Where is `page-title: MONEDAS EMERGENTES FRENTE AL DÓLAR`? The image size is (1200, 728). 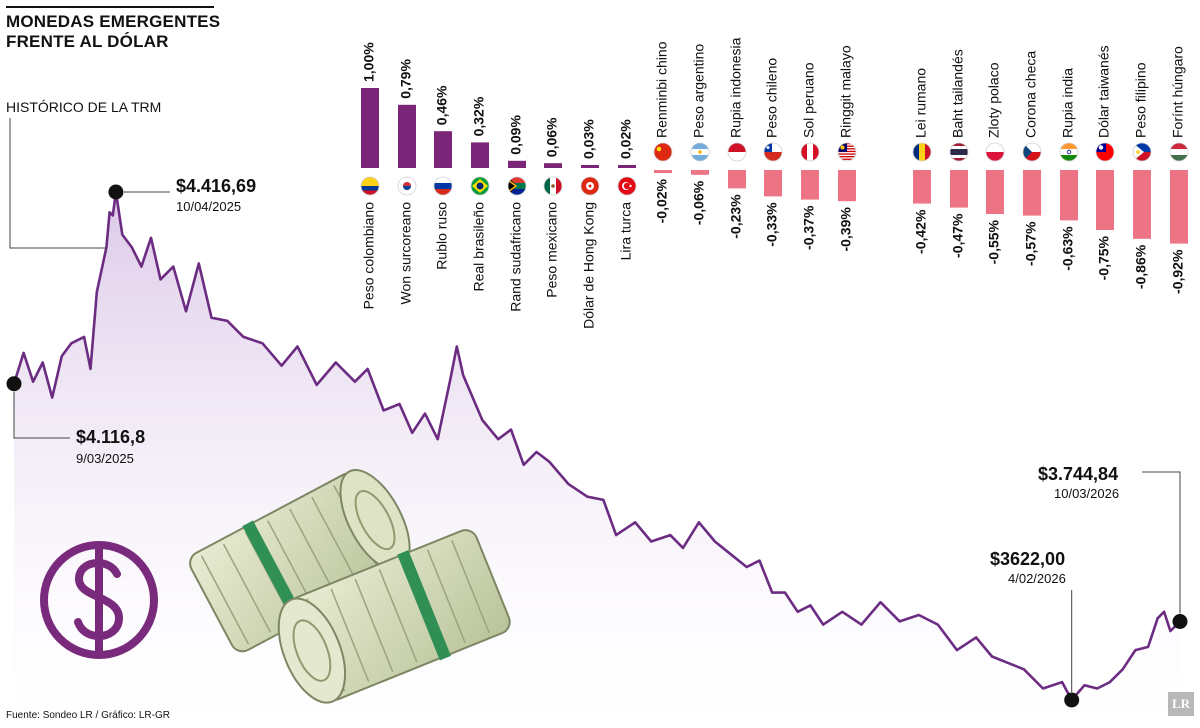 page-title: MONEDAS EMERGENTES FRENTE AL DÓLAR is located at coordinates (113, 32).